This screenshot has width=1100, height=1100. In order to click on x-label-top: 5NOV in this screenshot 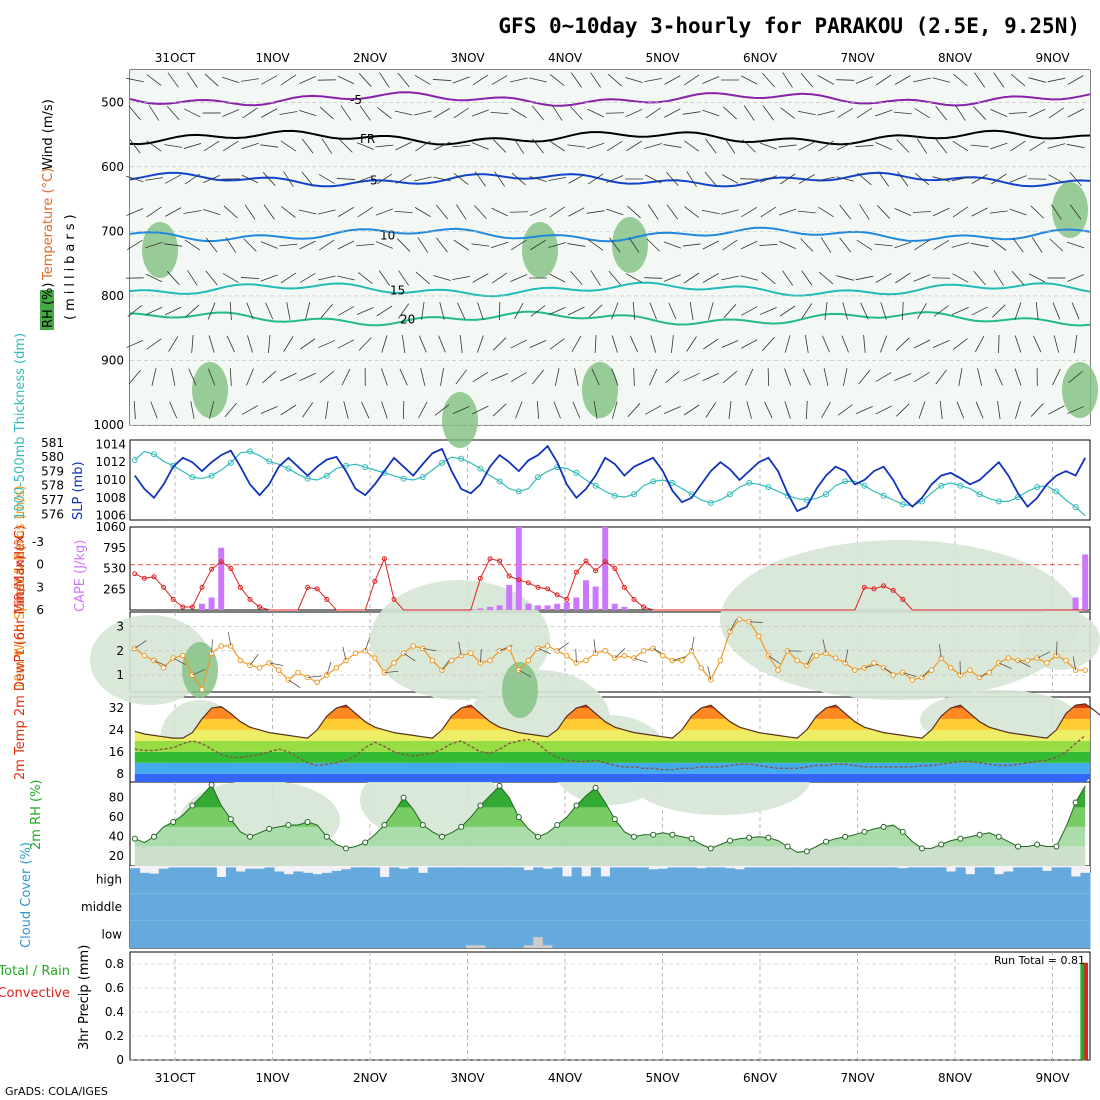, I will do `click(662, 58)`.